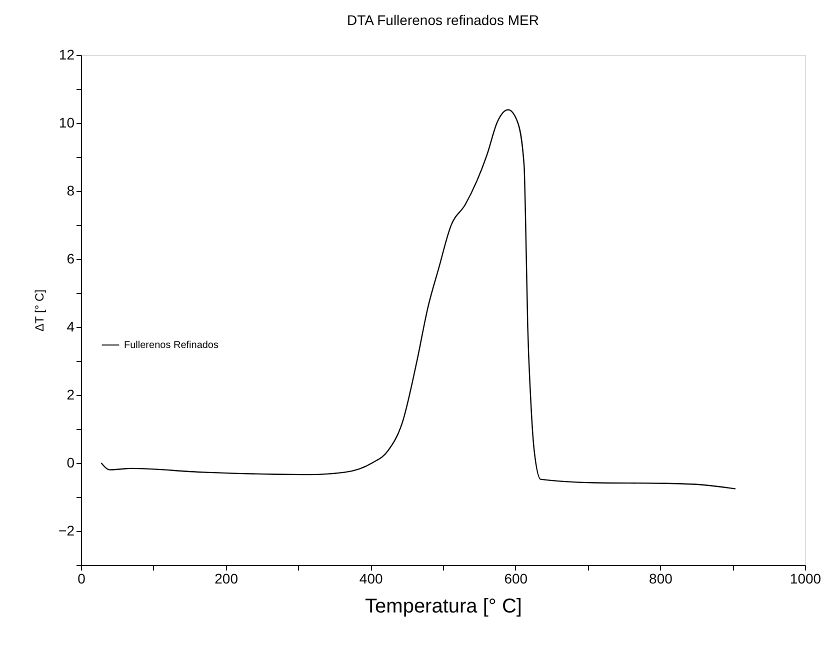 The image size is (833, 650). What do you see at coordinates (39, 311) in the screenshot?
I see `y-axis-title: ΔT [° C]` at bounding box center [39, 311].